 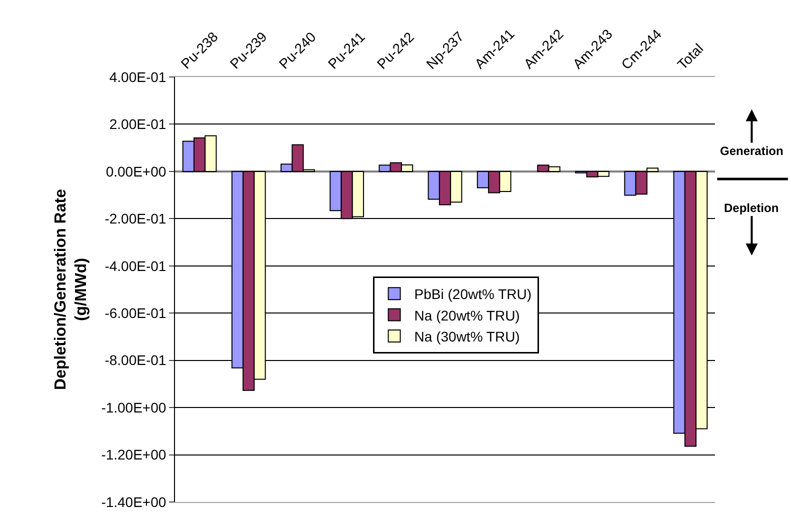 What do you see at coordinates (133, 407) in the screenshot?
I see `y-tick-label: -1.00E+00` at bounding box center [133, 407].